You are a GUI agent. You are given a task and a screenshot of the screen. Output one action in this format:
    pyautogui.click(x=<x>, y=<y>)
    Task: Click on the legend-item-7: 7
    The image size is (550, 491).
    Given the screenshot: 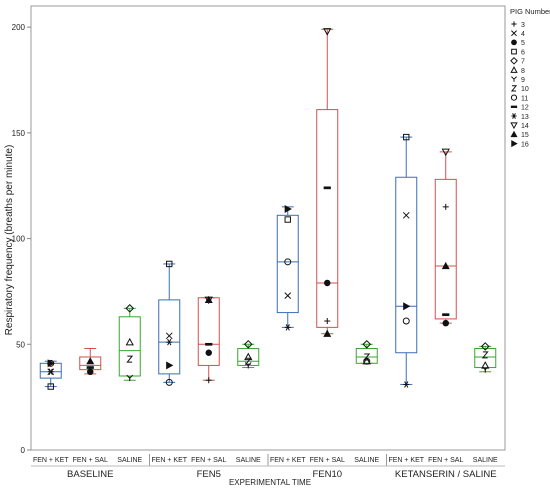 What is the action you would take?
    pyautogui.click(x=517, y=61)
    